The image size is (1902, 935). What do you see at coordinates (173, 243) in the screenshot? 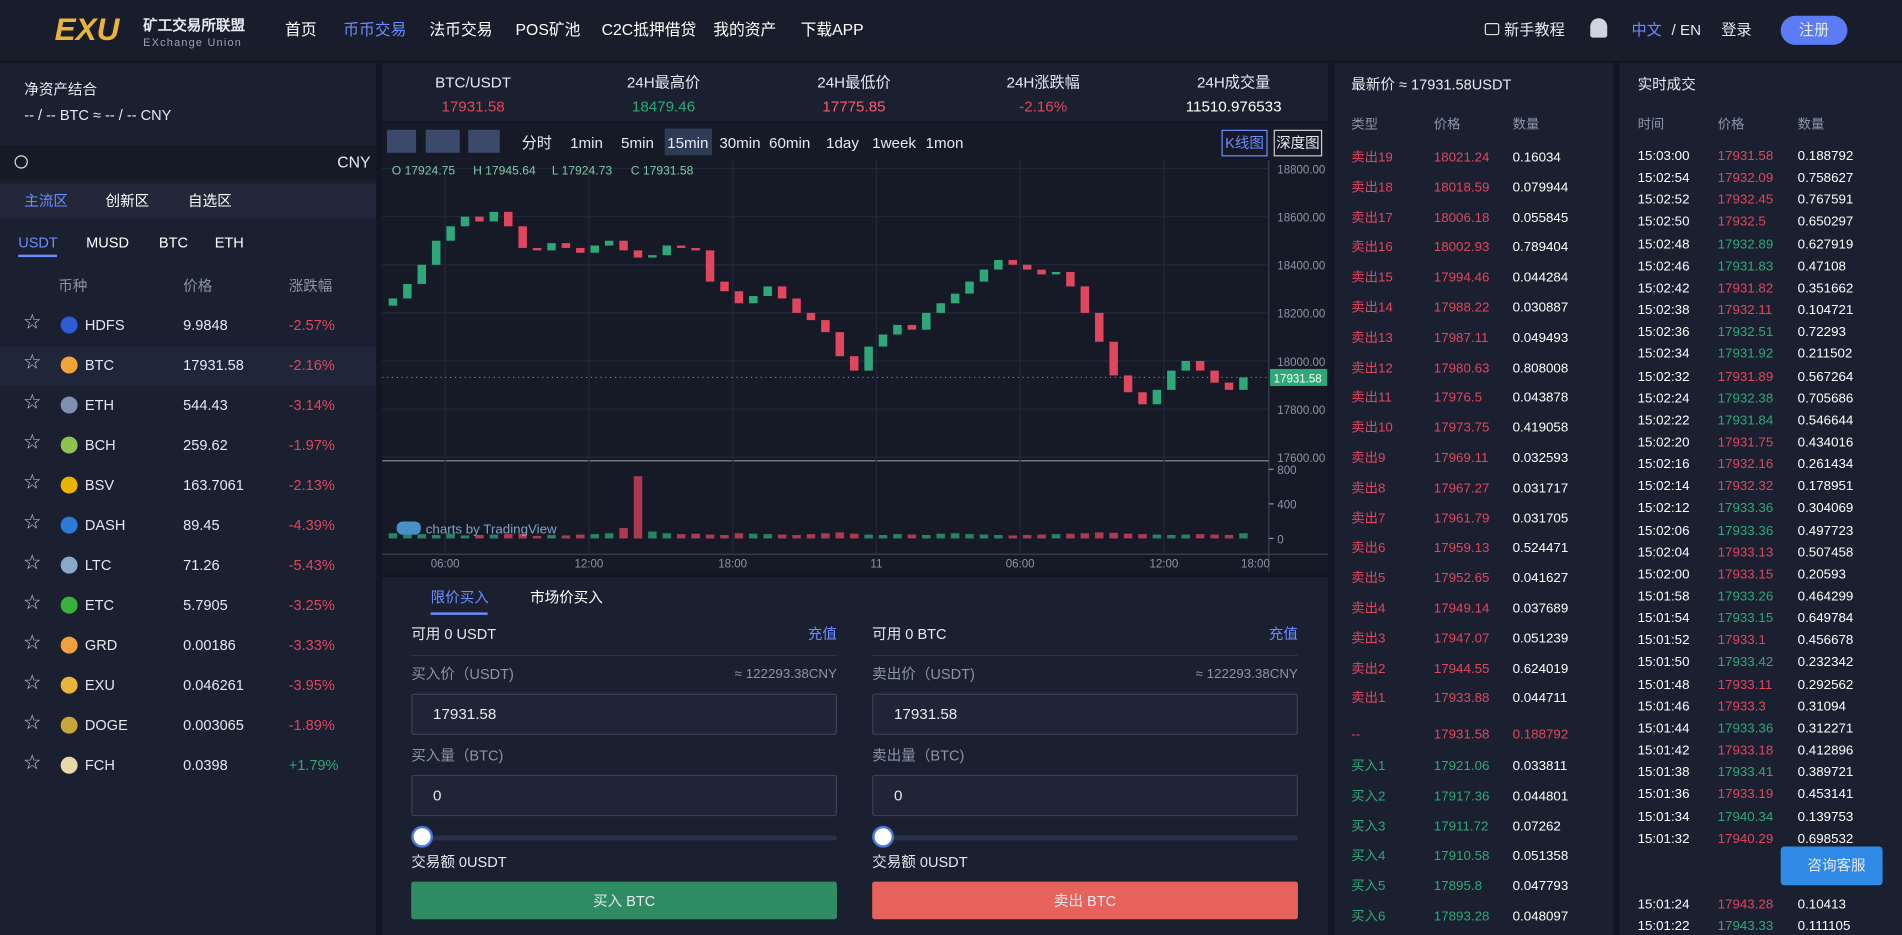
I see `base-tab: BTC` at bounding box center [173, 243].